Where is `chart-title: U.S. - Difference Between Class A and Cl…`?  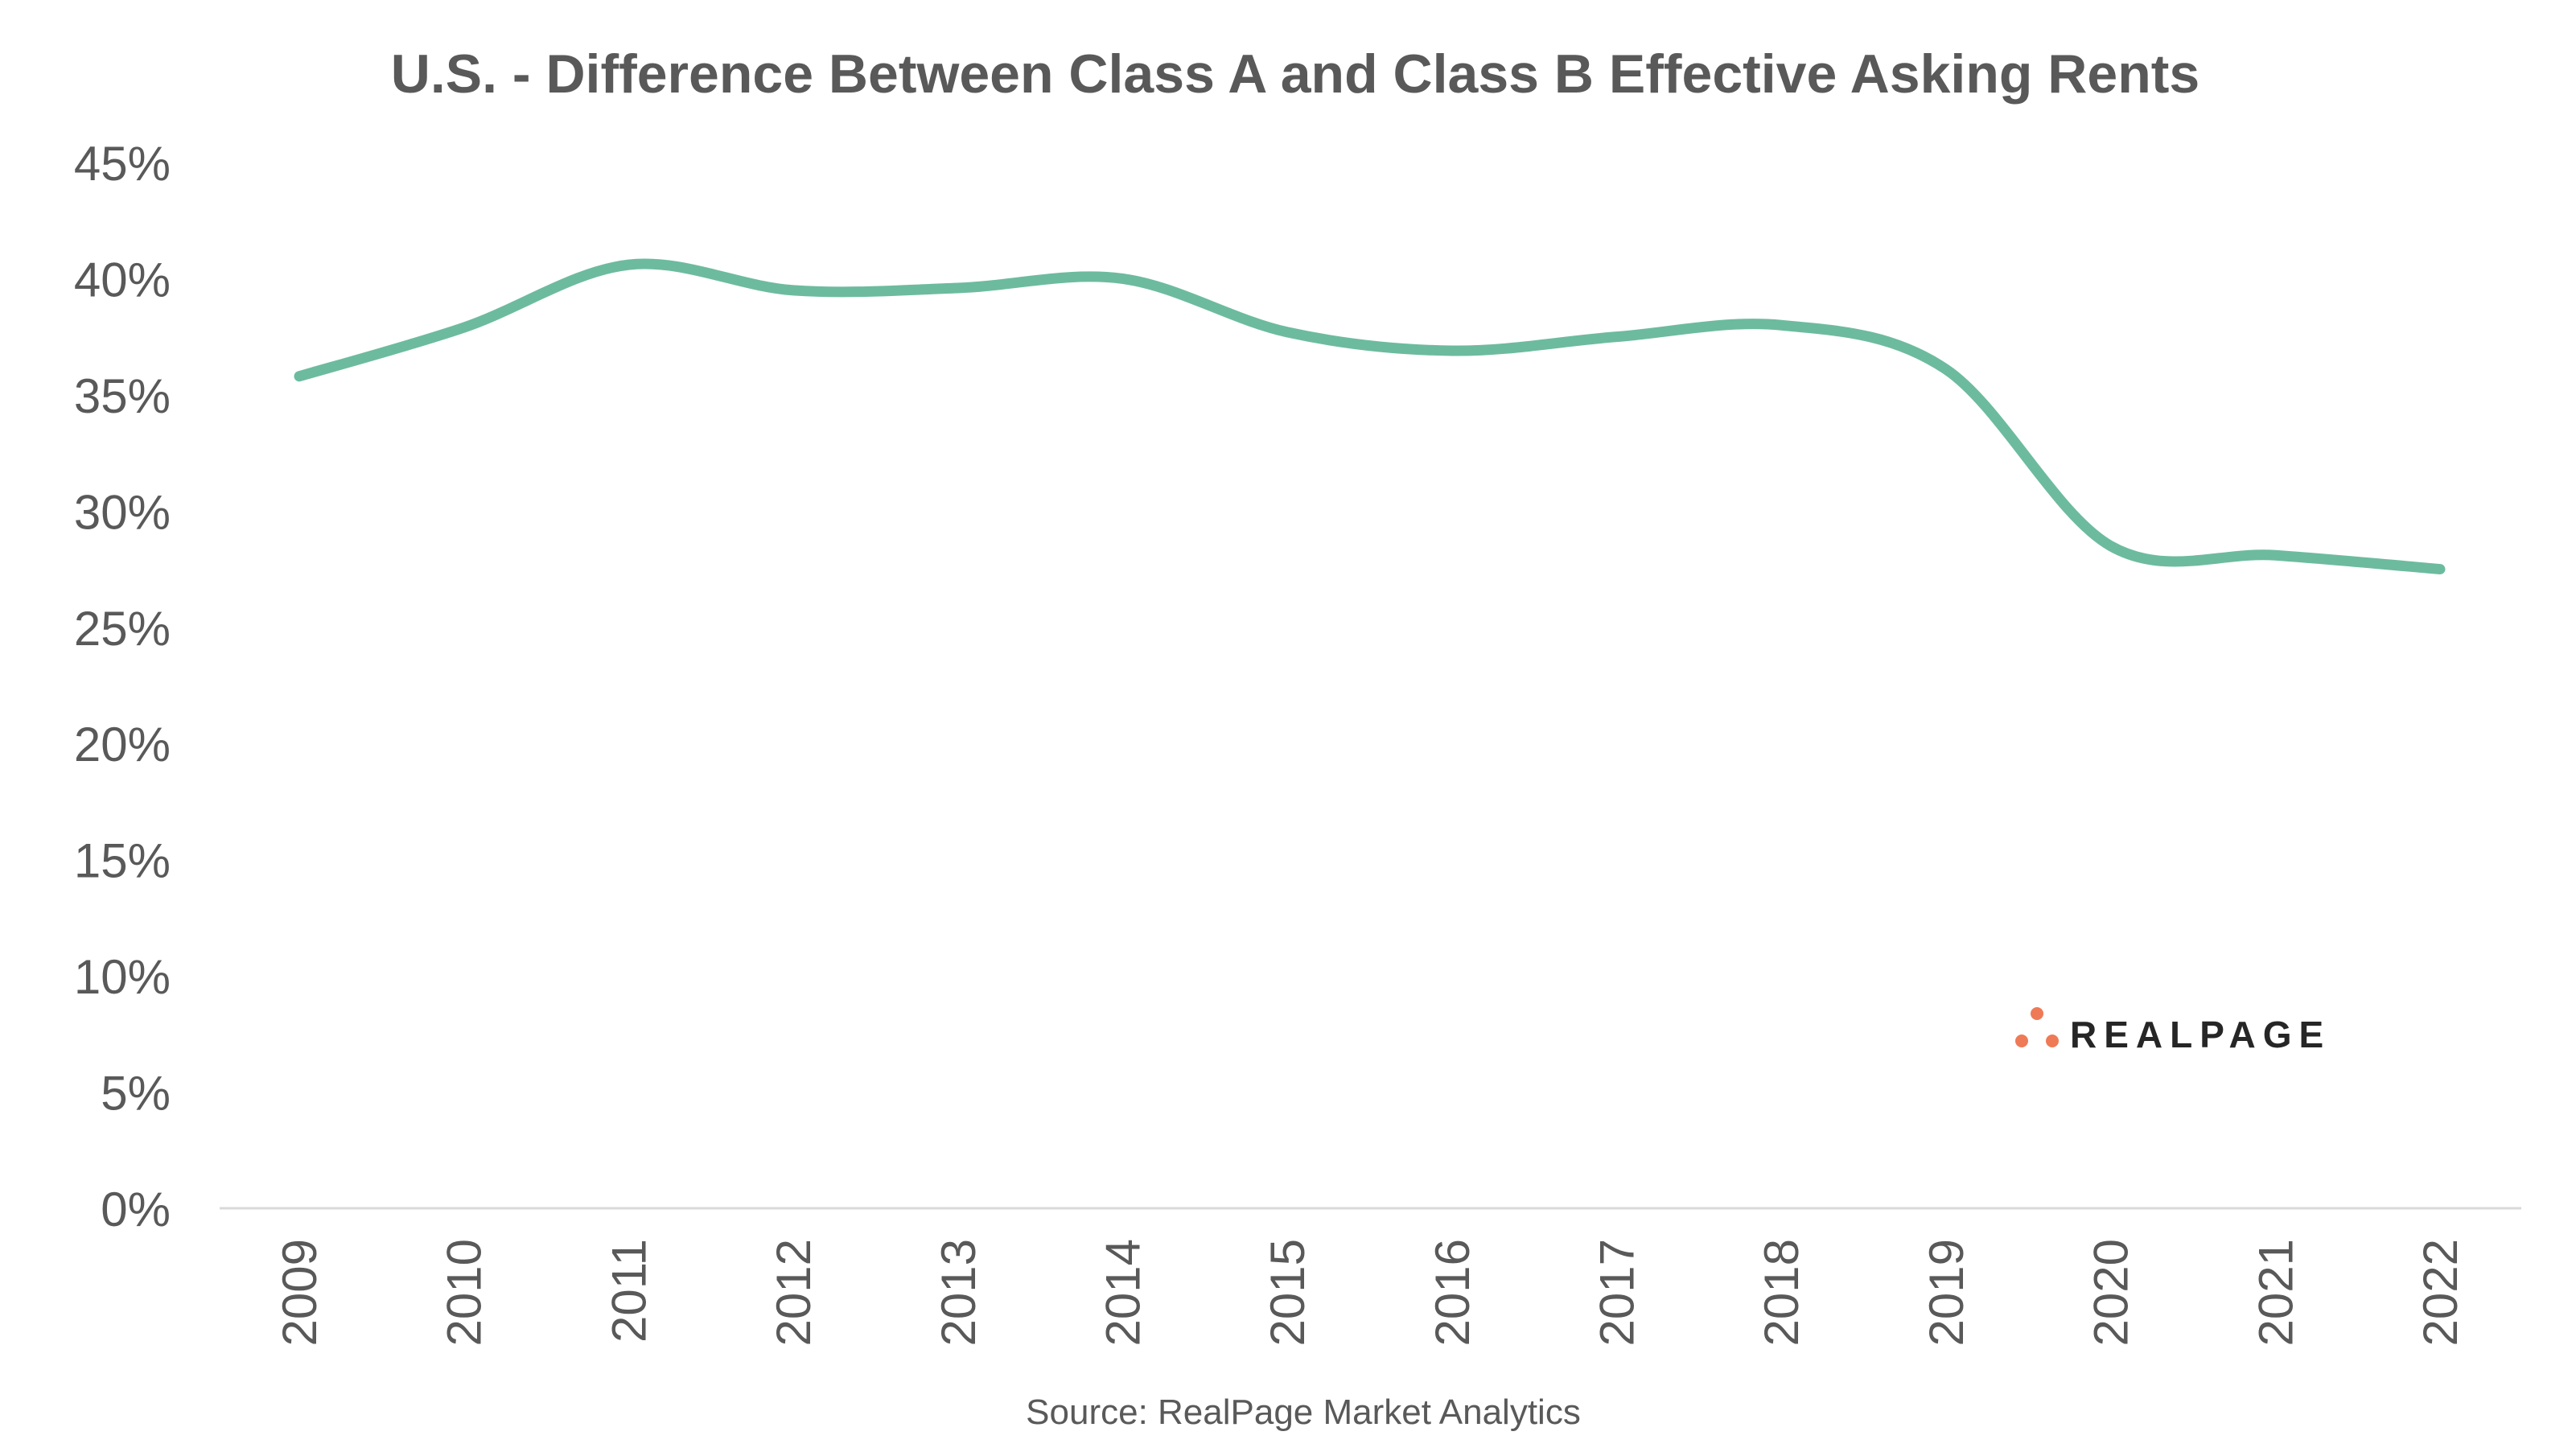
chart-title: U.S. - Difference Between Class A and Cl… is located at coordinates (1295, 74).